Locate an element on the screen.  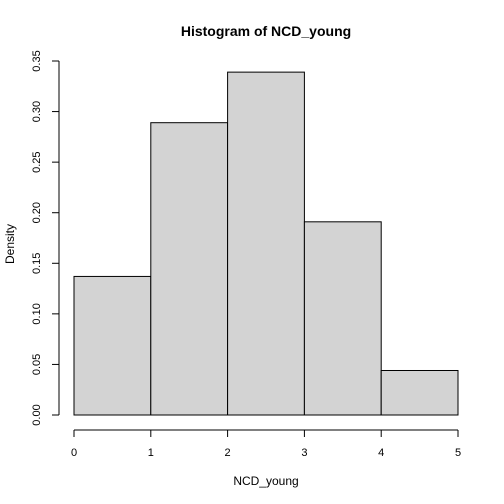
x-tick-label: 5 is located at coordinates (458, 453).